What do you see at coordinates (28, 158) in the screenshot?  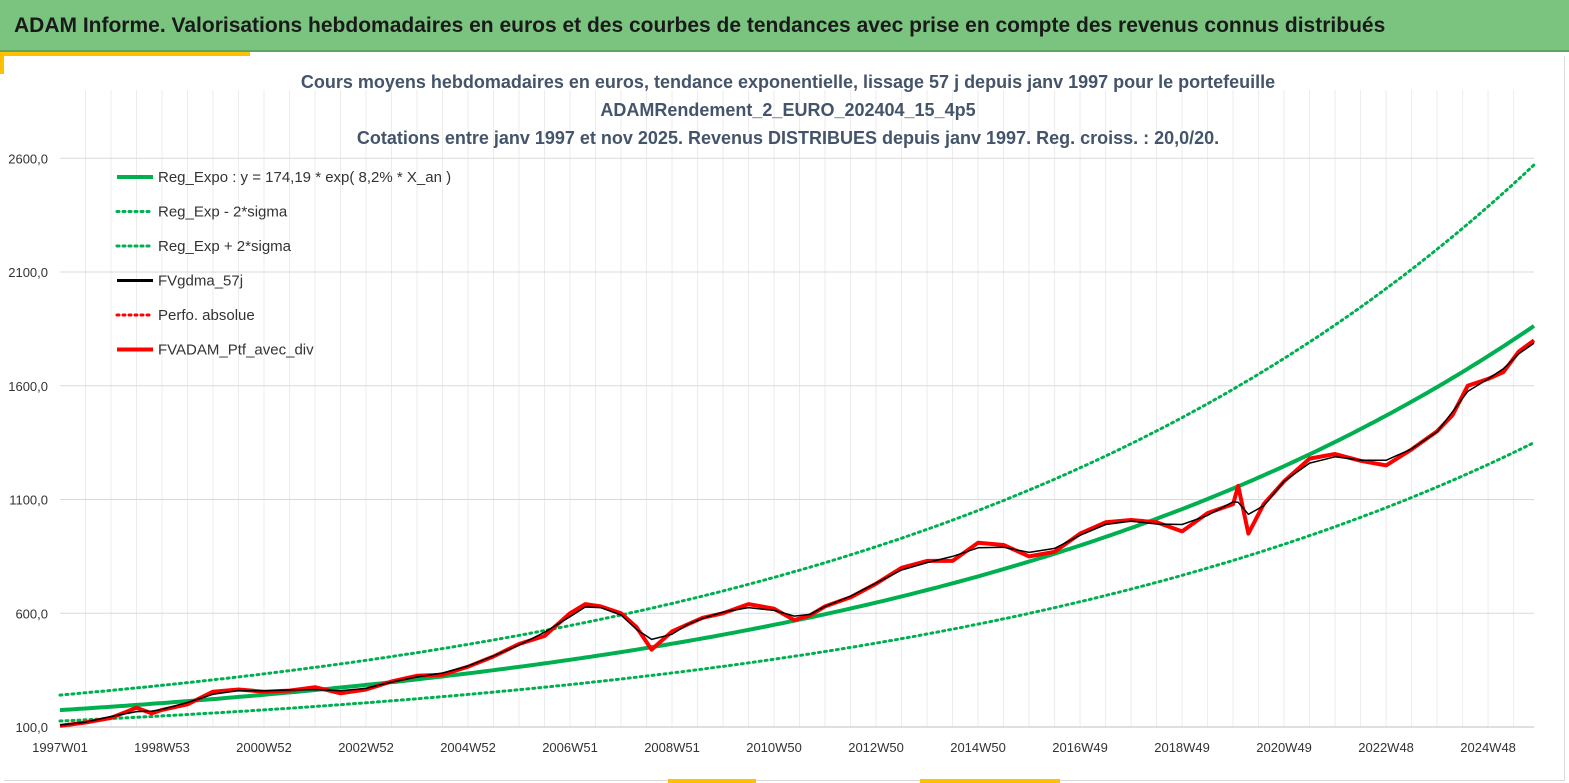 I see `y-tick-label: 2600,0` at bounding box center [28, 158].